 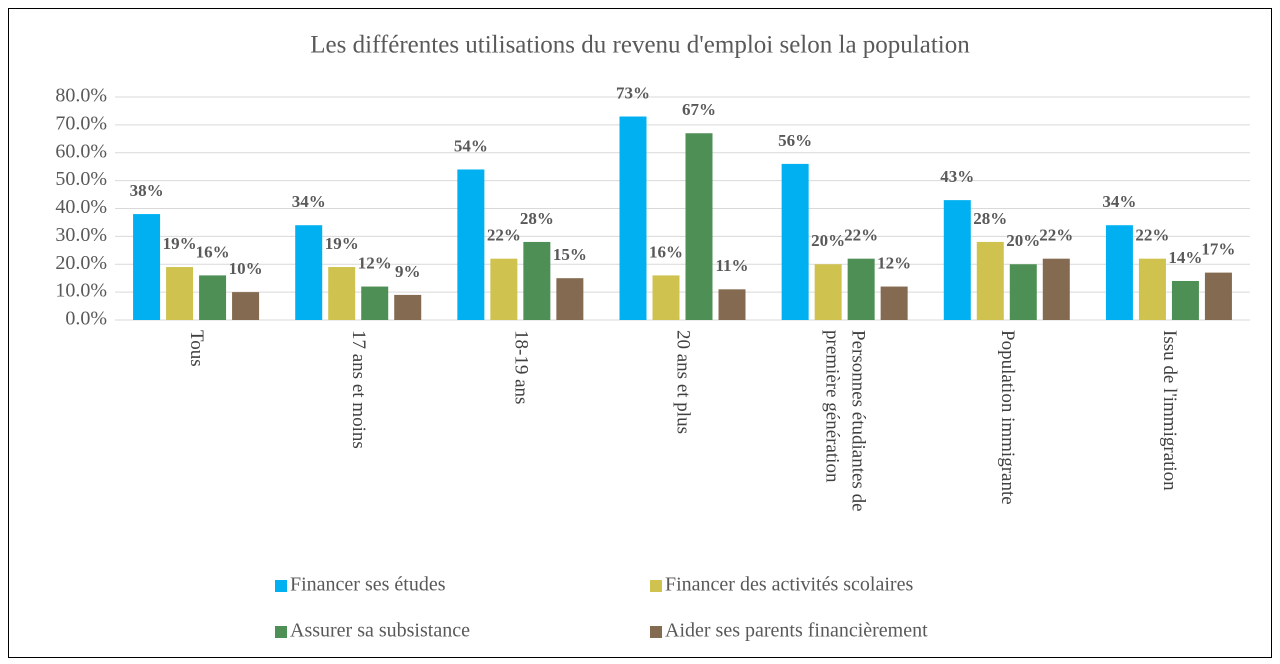 What do you see at coordinates (683, 382) in the screenshot?
I see `x-tick-label: 20 ans et plus` at bounding box center [683, 382].